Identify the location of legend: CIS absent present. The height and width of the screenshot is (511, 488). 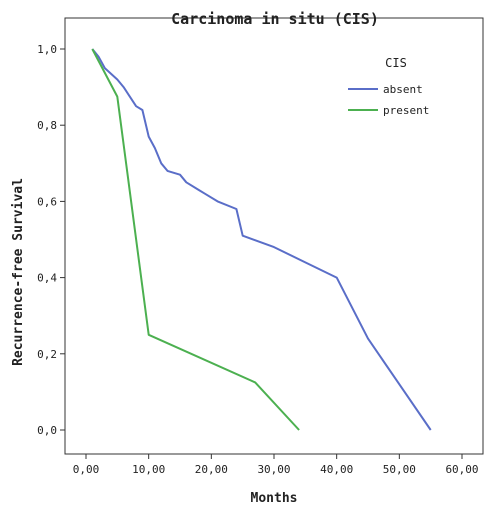
(388, 86).